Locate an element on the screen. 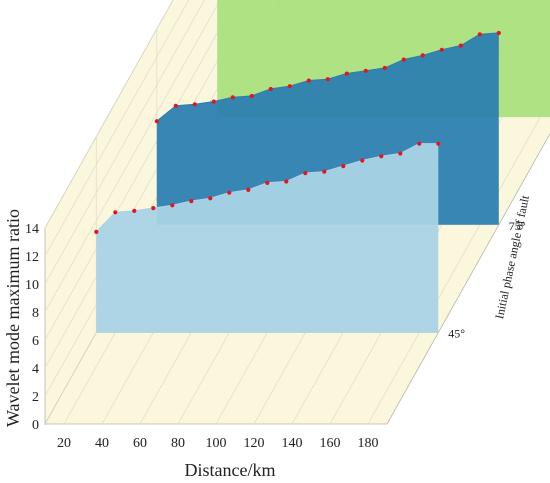 The width and height of the screenshot is (550, 483). x-tick-label: 60 is located at coordinates (140, 443).